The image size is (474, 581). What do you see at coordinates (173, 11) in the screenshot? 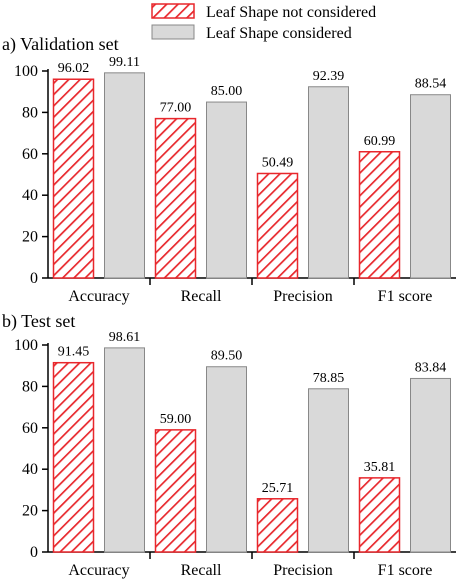
I see `legend-swatch-not-considered` at bounding box center [173, 11].